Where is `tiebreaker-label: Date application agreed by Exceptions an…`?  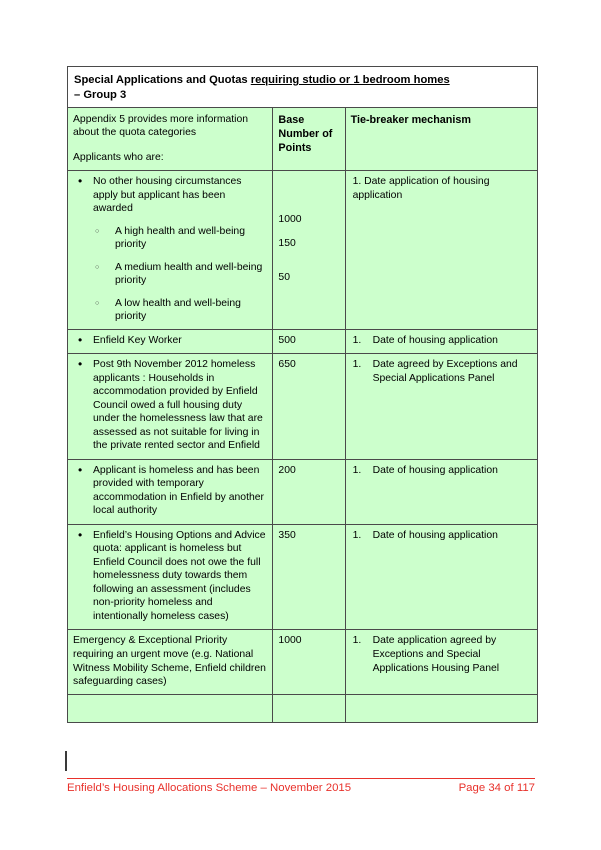 tiebreaker-label: Date application agreed by Exceptions an… is located at coordinates (436, 654).